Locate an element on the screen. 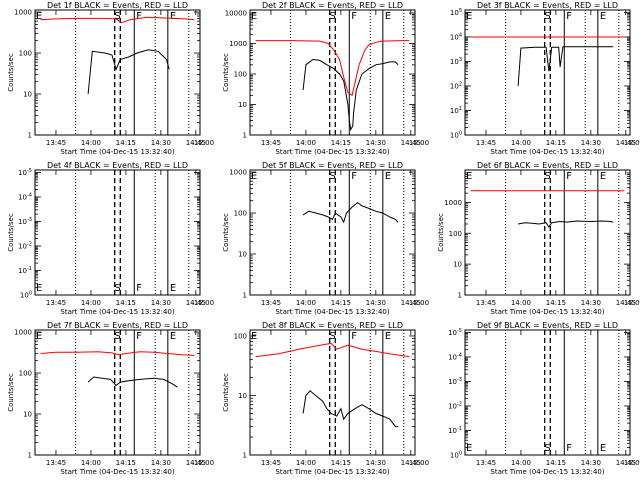 The image size is (640, 480). y-tick-label: 10⁻⁴ is located at coordinates (455, 356).